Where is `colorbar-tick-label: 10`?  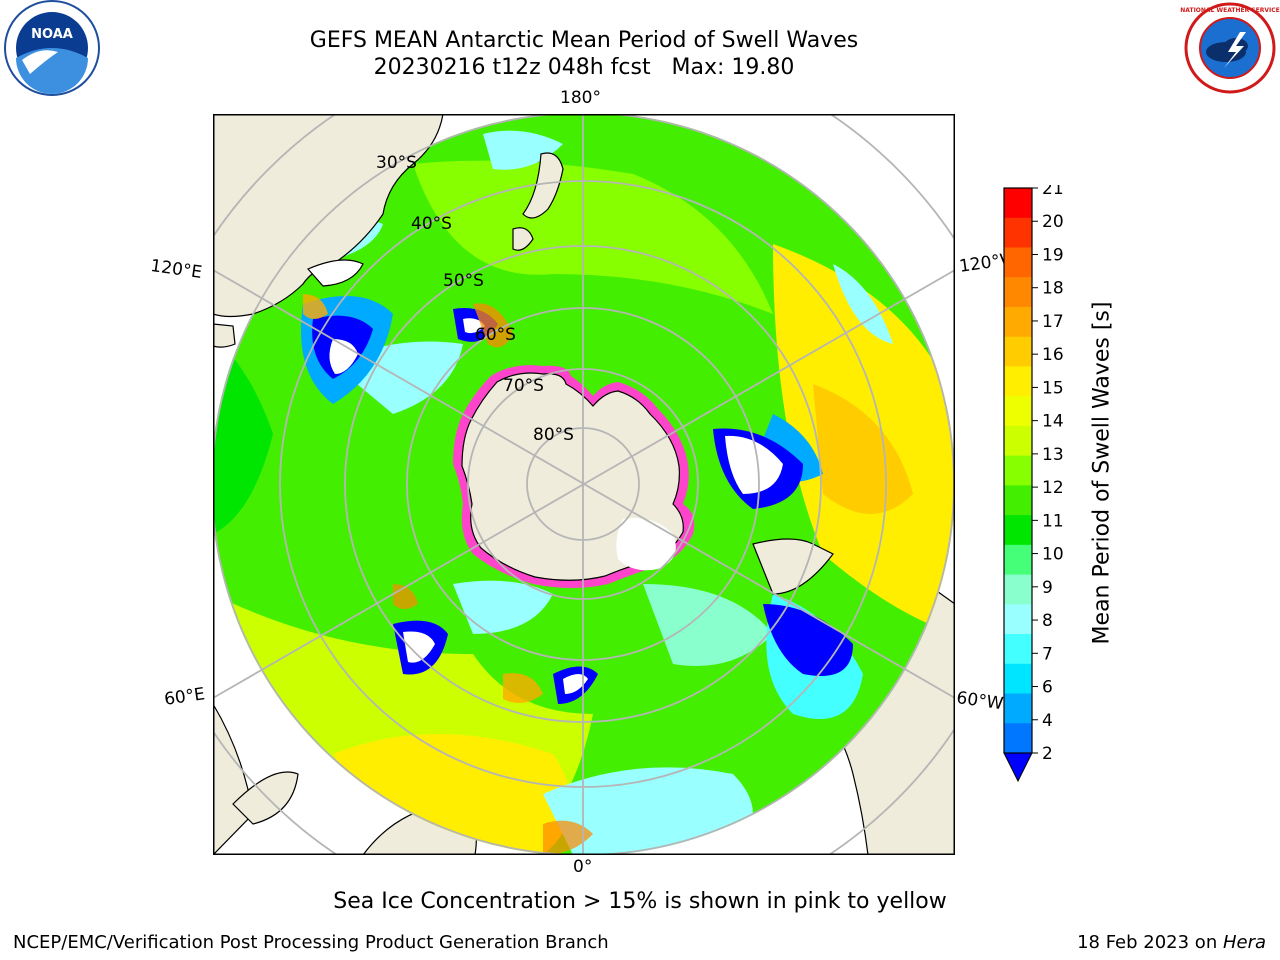 colorbar-tick-label: 10 is located at coordinates (1053, 555).